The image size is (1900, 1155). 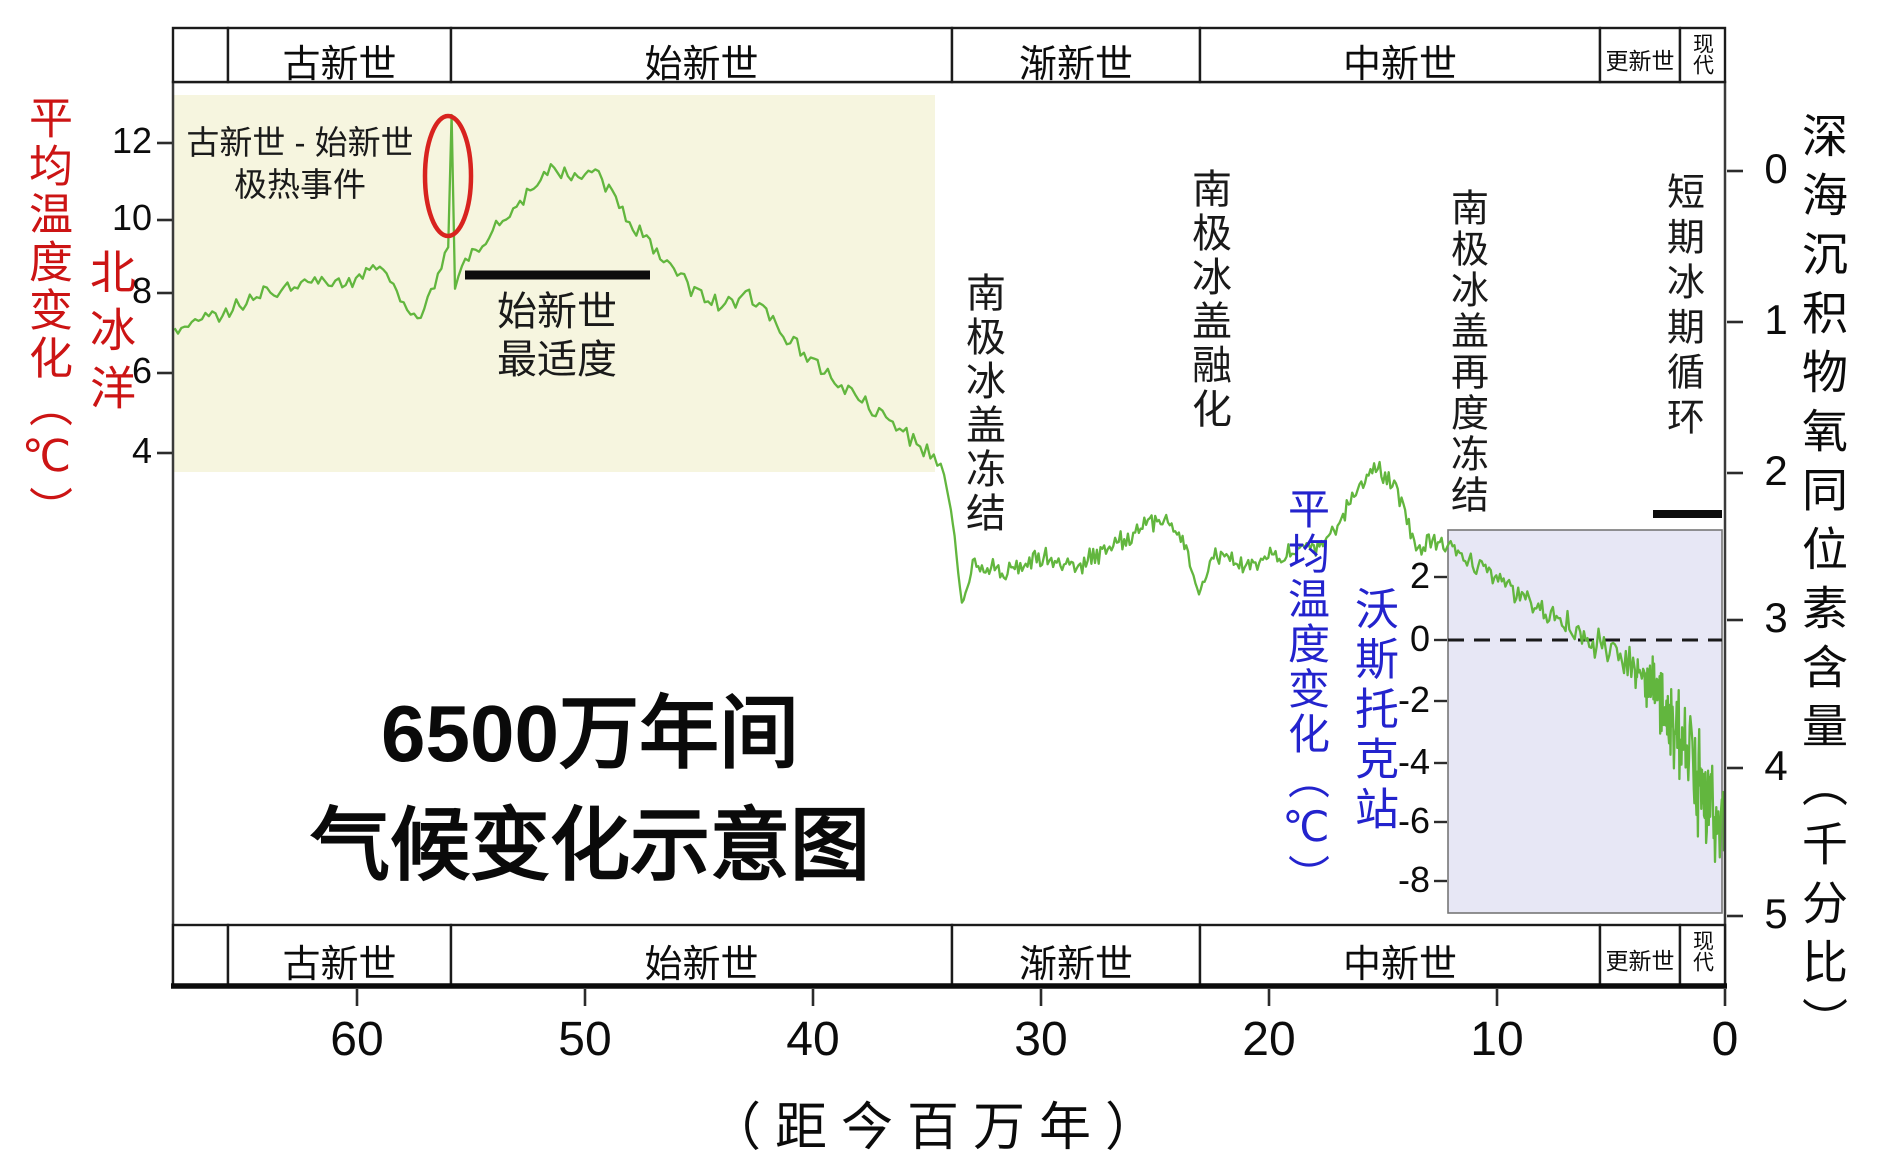 I want to click on epoch-label-top-6: 现代, so click(x=1702, y=54).